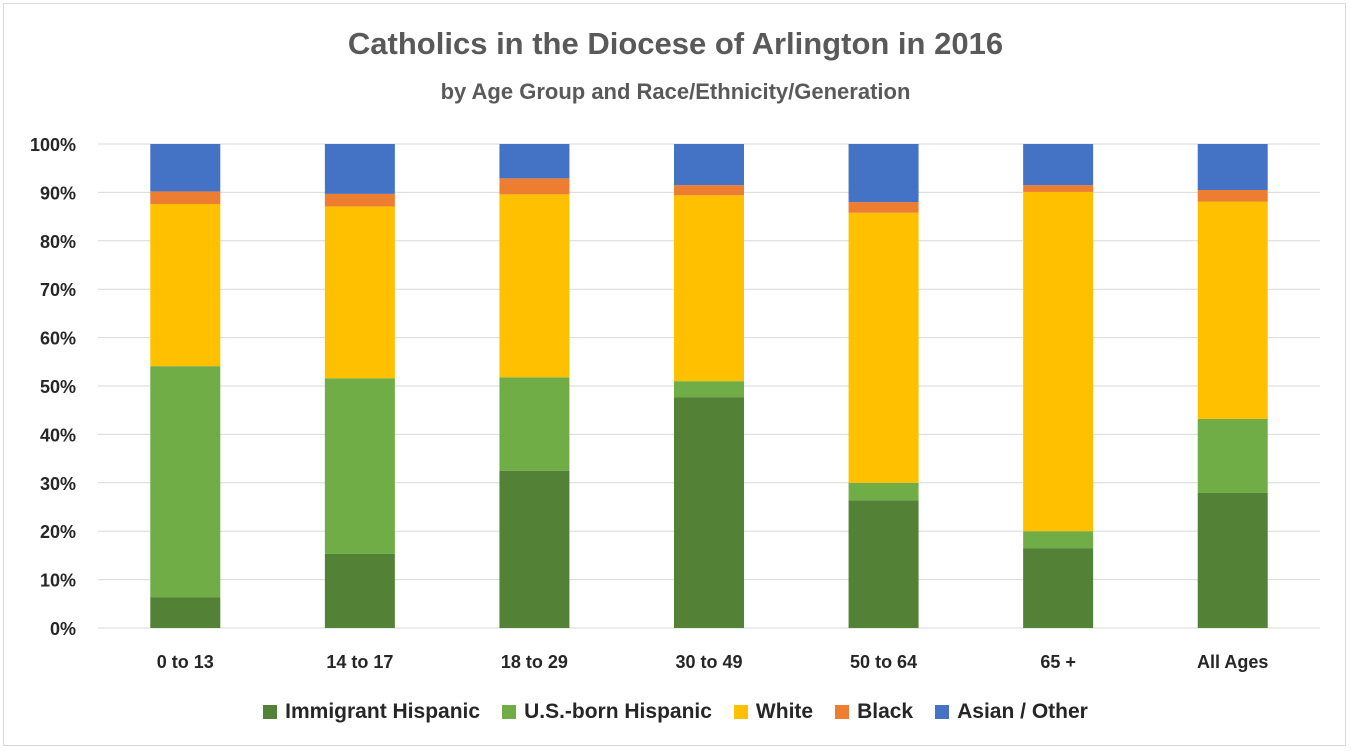 This screenshot has height=751, width=1351. I want to click on y-tick-label: 70%, so click(58, 290).